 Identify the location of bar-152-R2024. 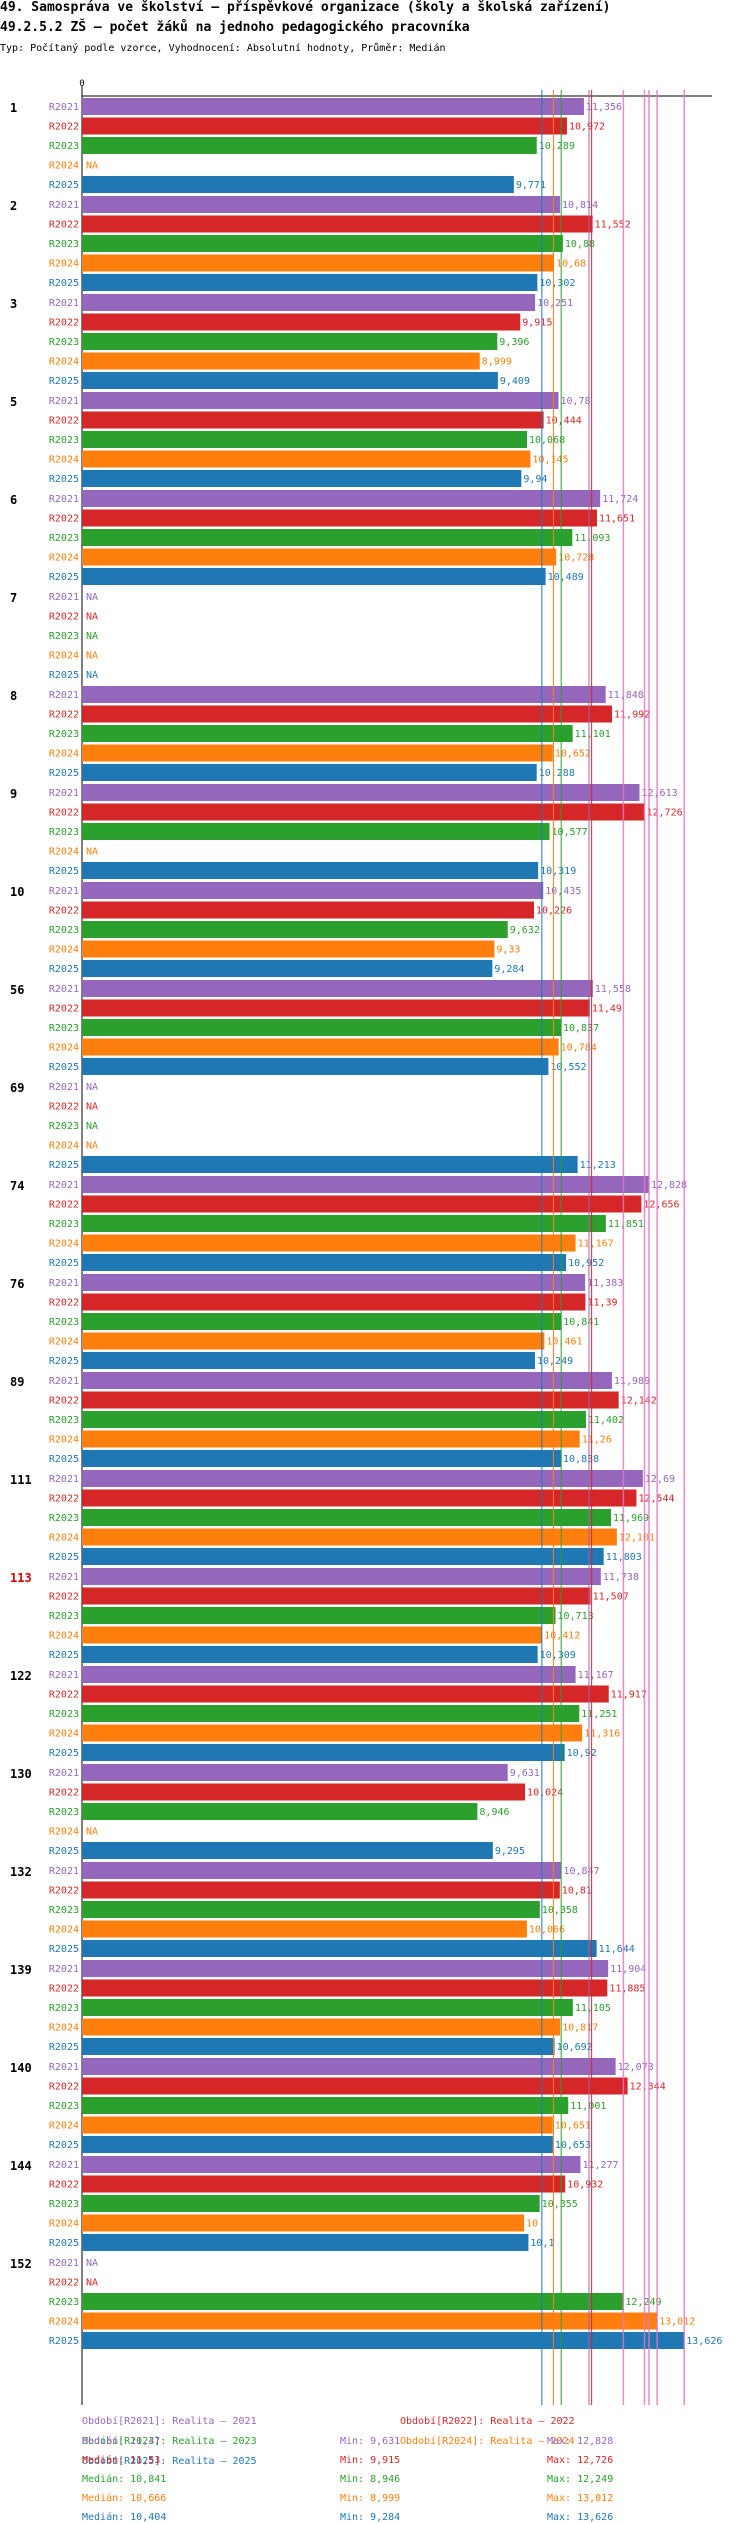
(370, 2321).